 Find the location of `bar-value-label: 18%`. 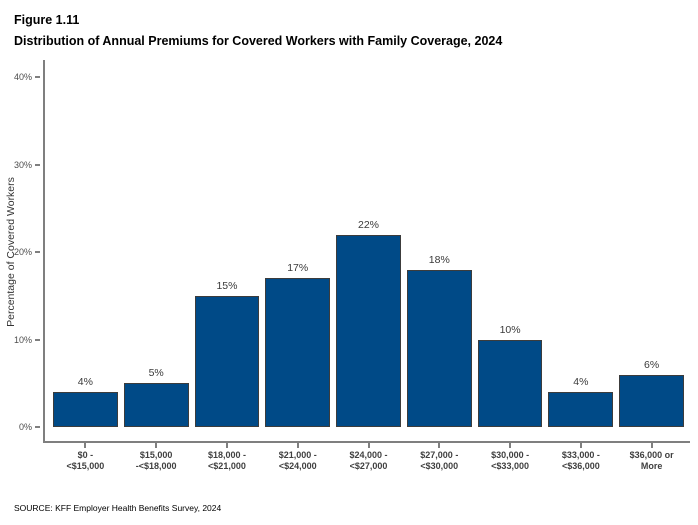

bar-value-label: 18% is located at coordinates (439, 259).